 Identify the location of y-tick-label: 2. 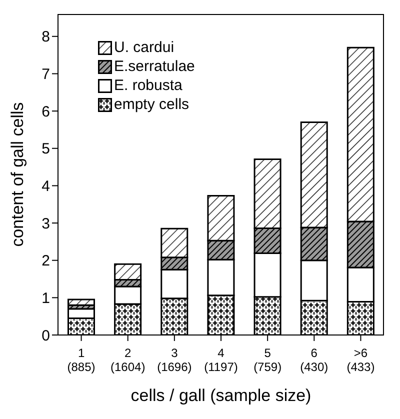
(46, 261).